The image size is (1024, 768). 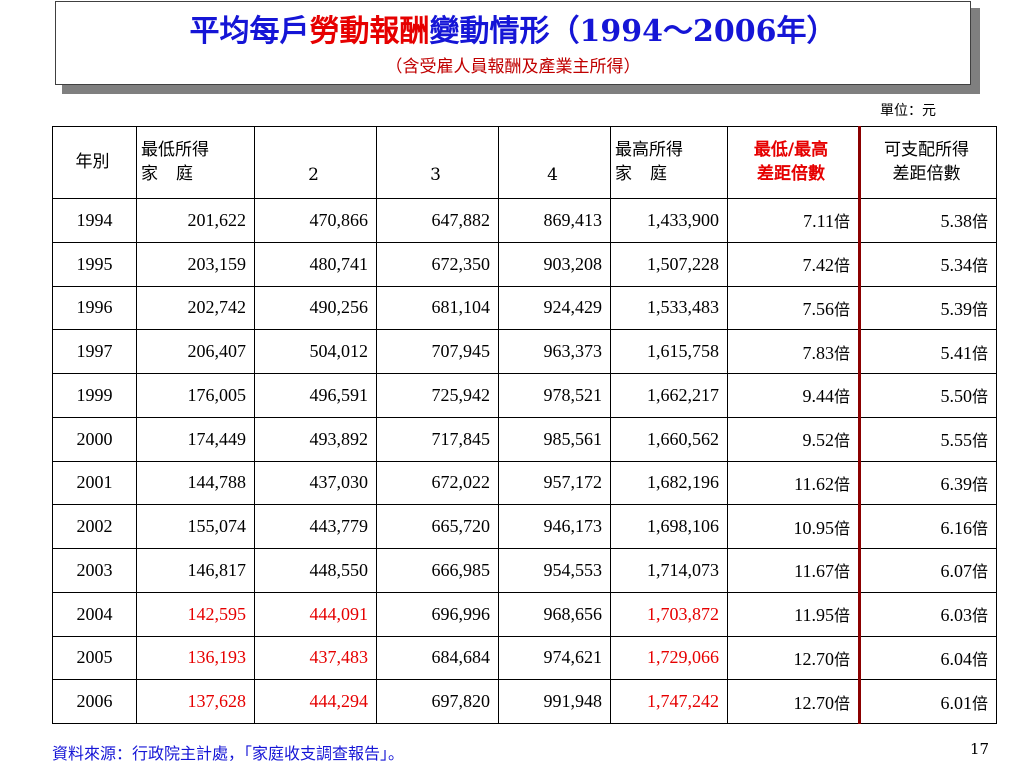 I want to click on cell-q3: 672,350, so click(x=437, y=264).